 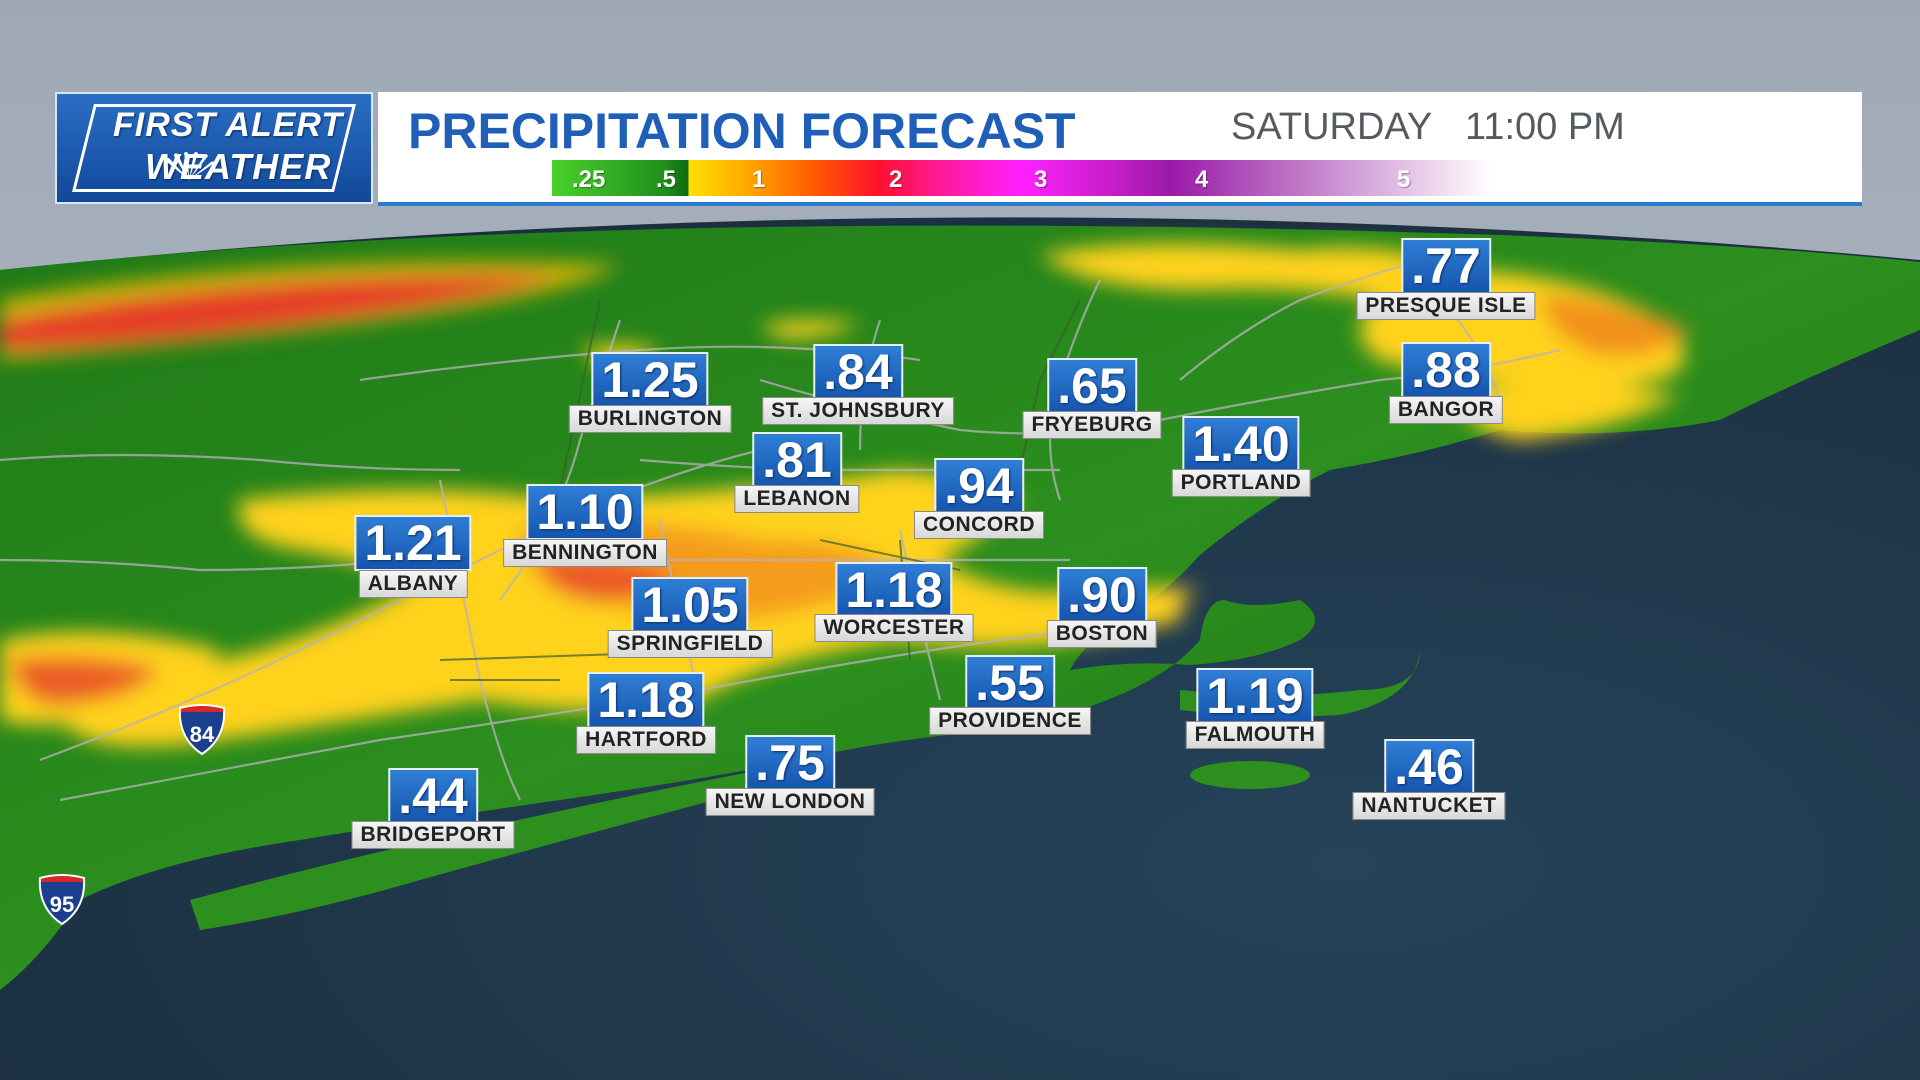 What do you see at coordinates (797, 499) in the screenshot?
I see `city-label: LEBANON` at bounding box center [797, 499].